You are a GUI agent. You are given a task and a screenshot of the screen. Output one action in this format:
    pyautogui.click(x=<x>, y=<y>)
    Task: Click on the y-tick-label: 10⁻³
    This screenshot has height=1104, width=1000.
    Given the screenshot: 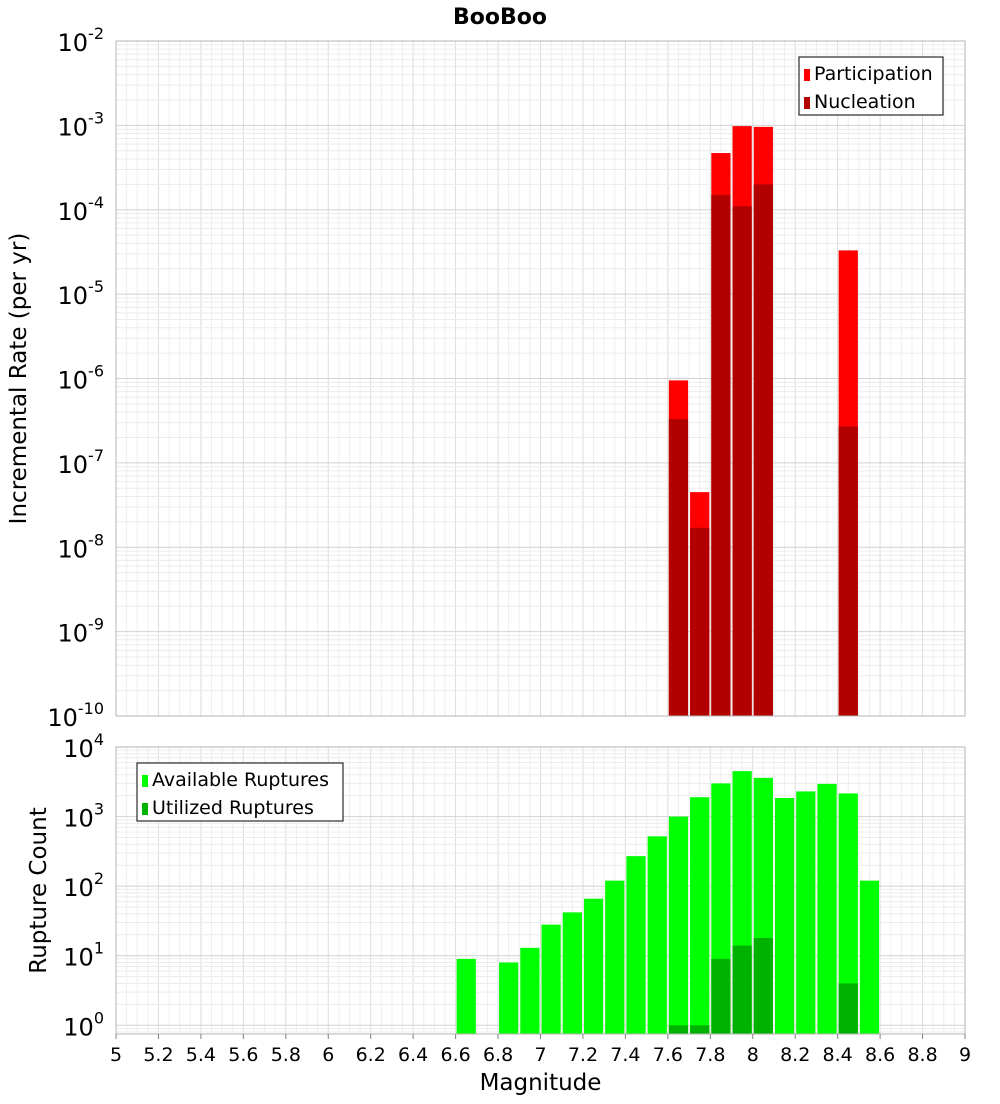 What is the action you would take?
    pyautogui.click(x=81, y=124)
    